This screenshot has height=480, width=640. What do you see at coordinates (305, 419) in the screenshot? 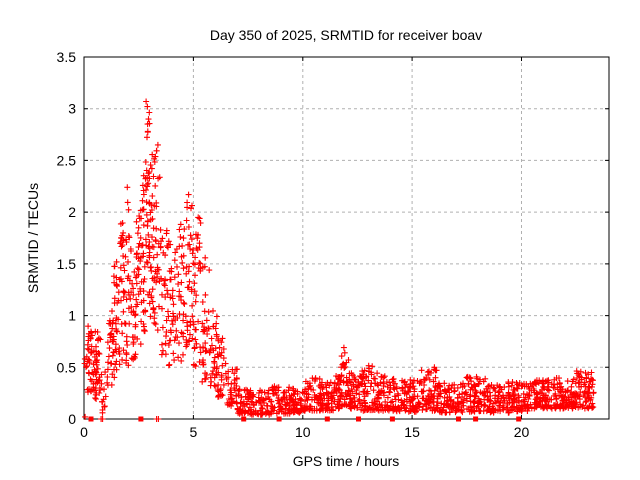
I see `flagged-zero-squares` at bounding box center [305, 419].